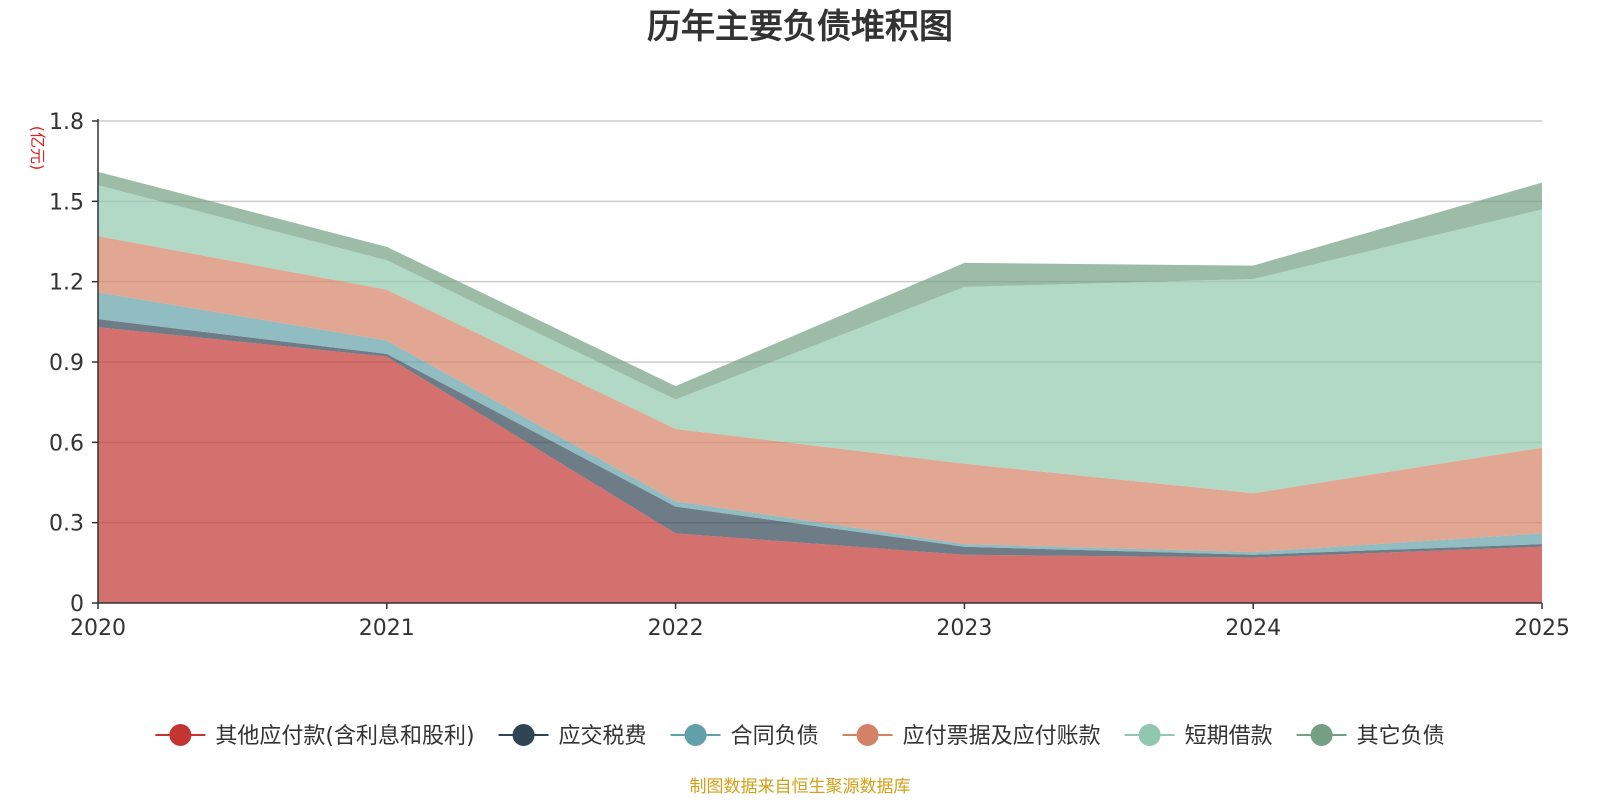 This screenshot has width=1600, height=800. I want to click on legend-label: 应付票据及应付账款, so click(1002, 736).